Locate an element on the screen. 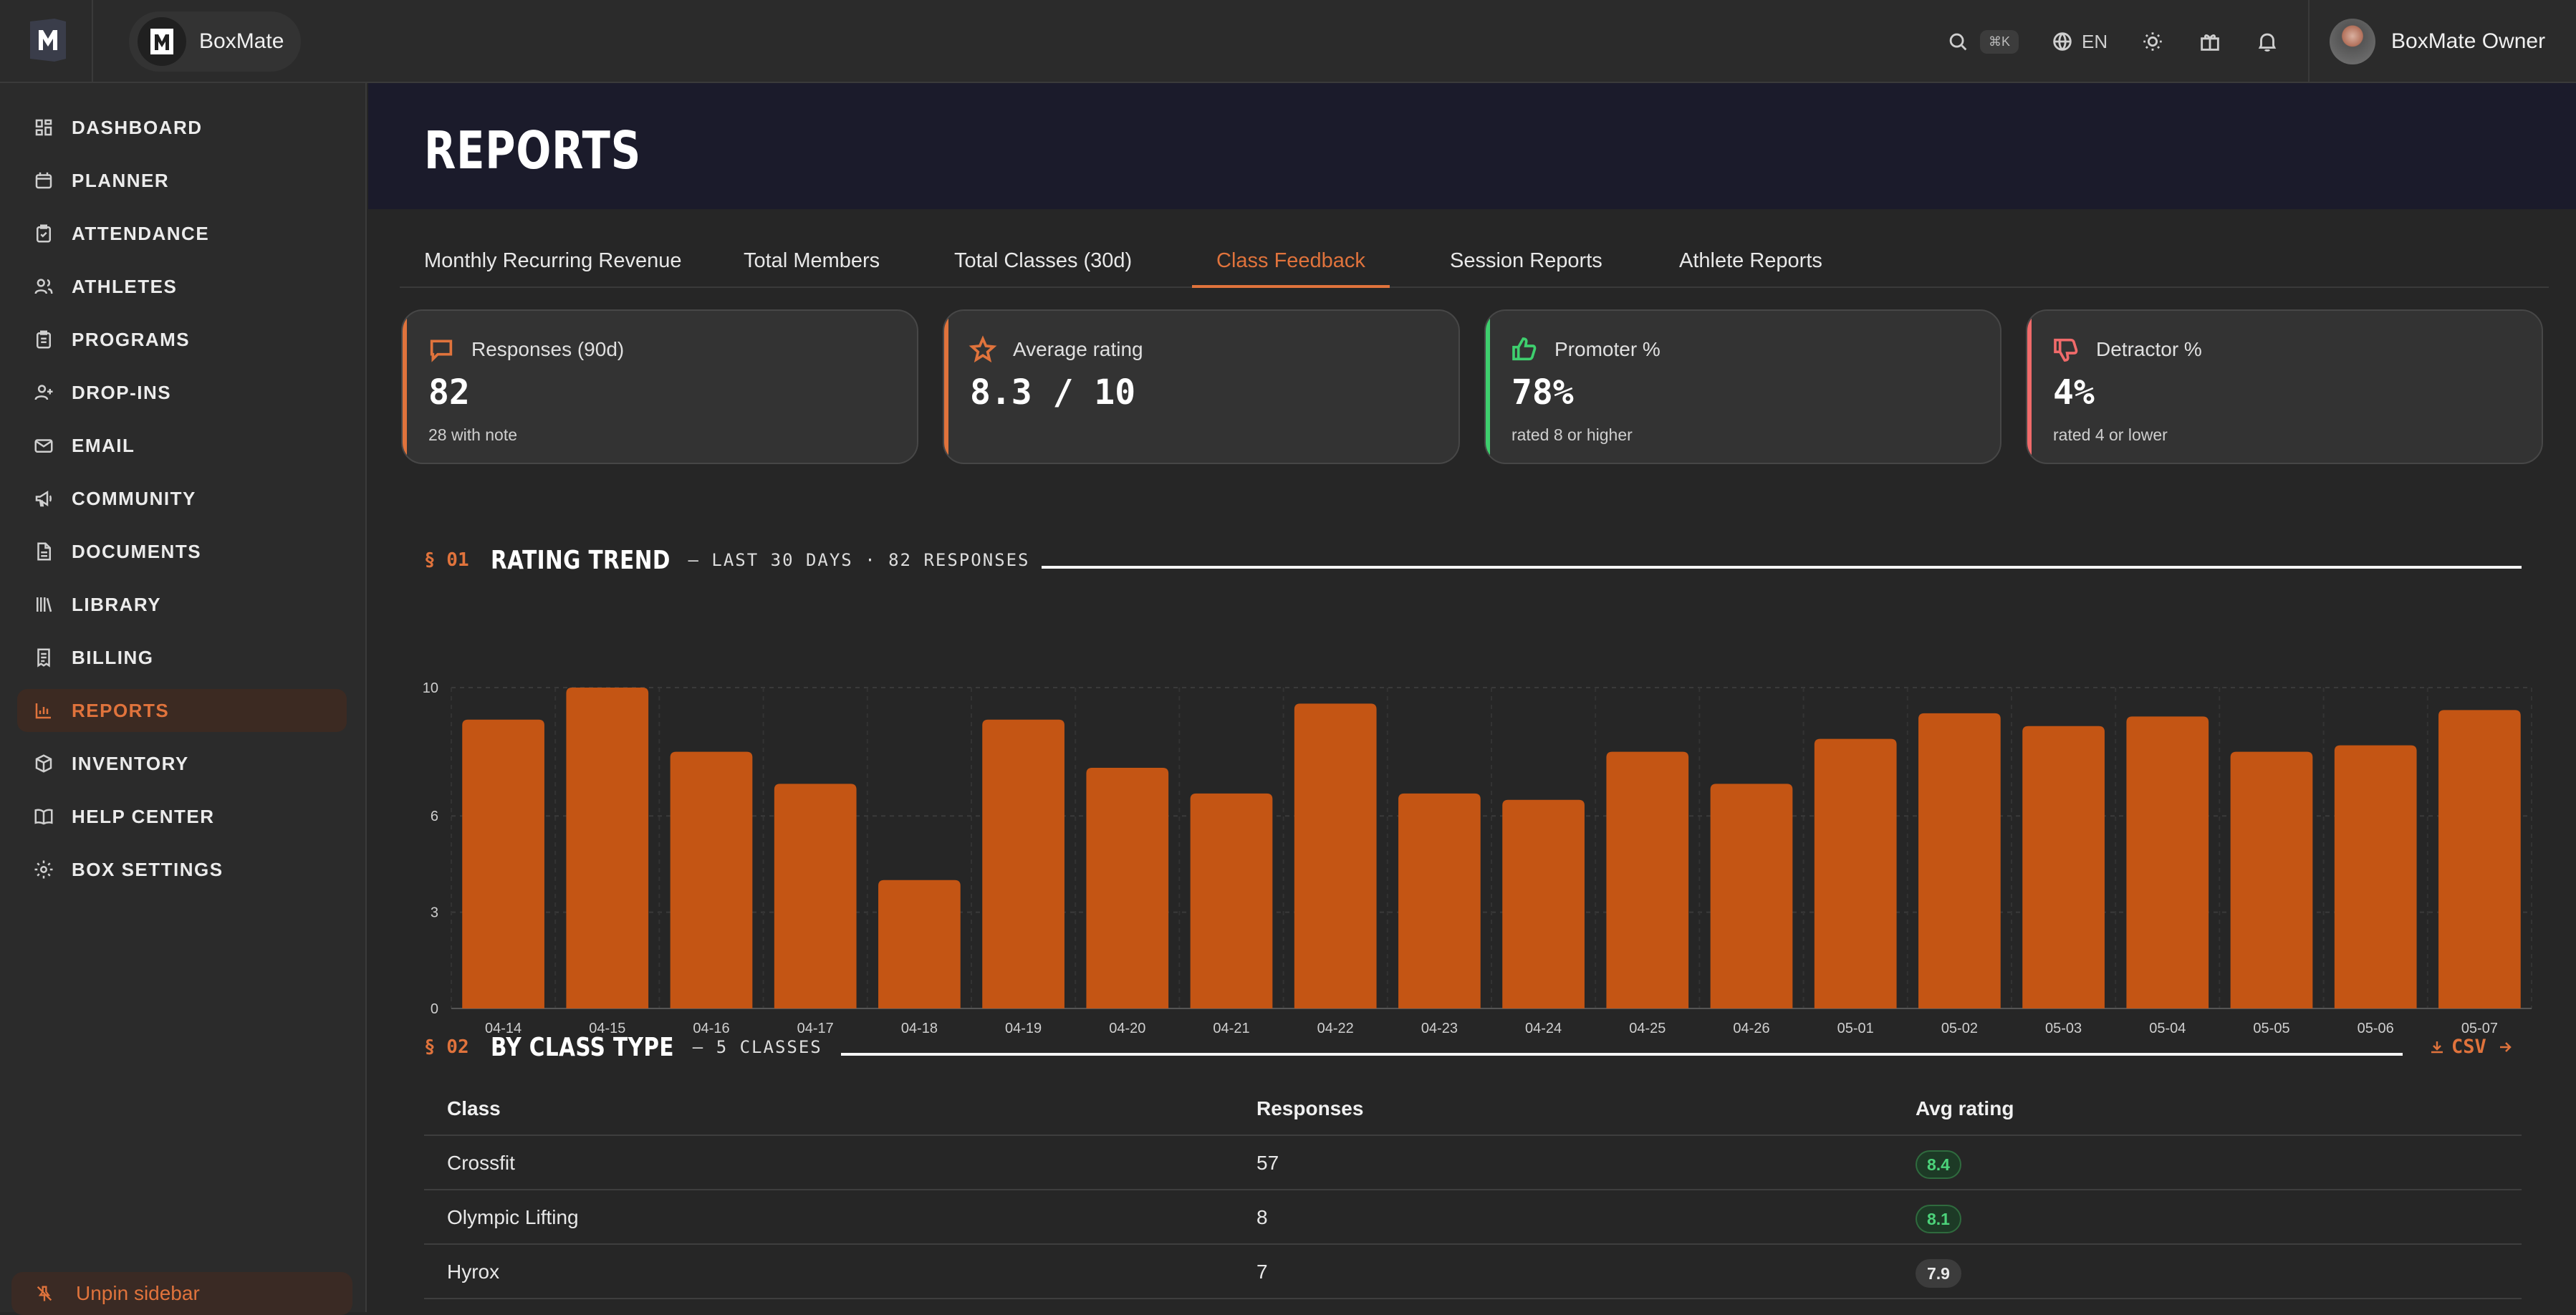 Image resolution: width=2576 pixels, height=1315 pixels. rating-badge: 8.1 is located at coordinates (1938, 1218).